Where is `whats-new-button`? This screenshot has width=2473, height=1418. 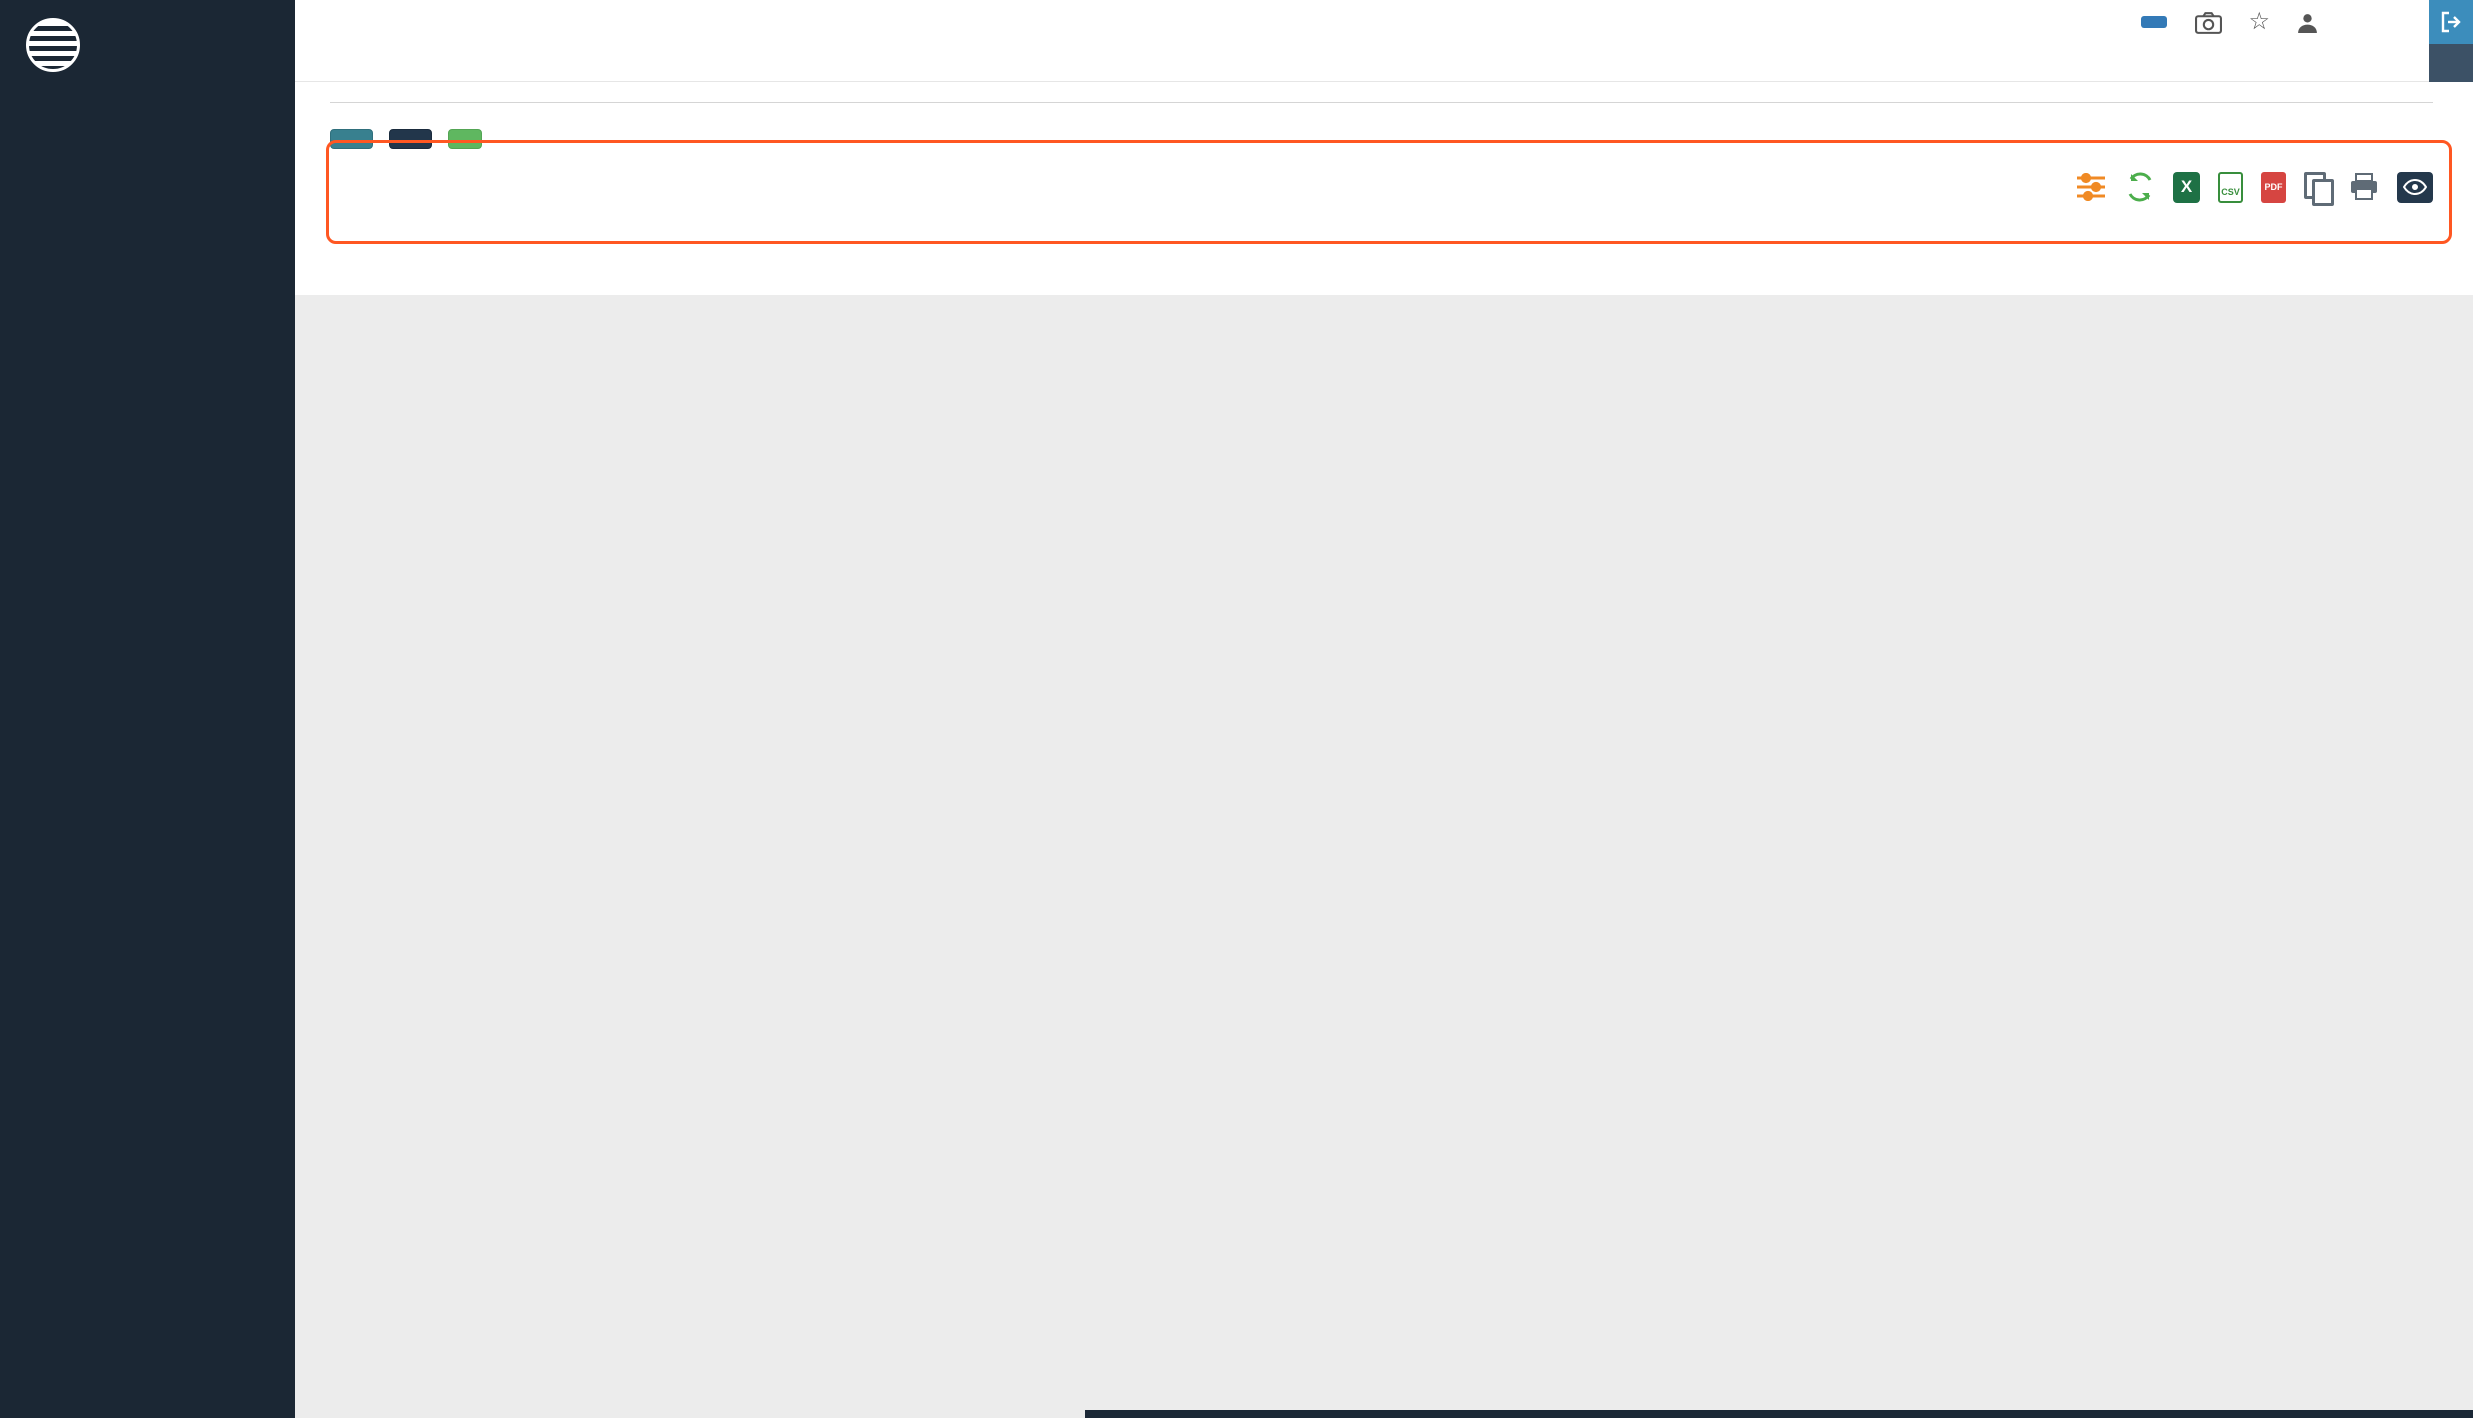
whats-new-button is located at coordinates (2154, 22).